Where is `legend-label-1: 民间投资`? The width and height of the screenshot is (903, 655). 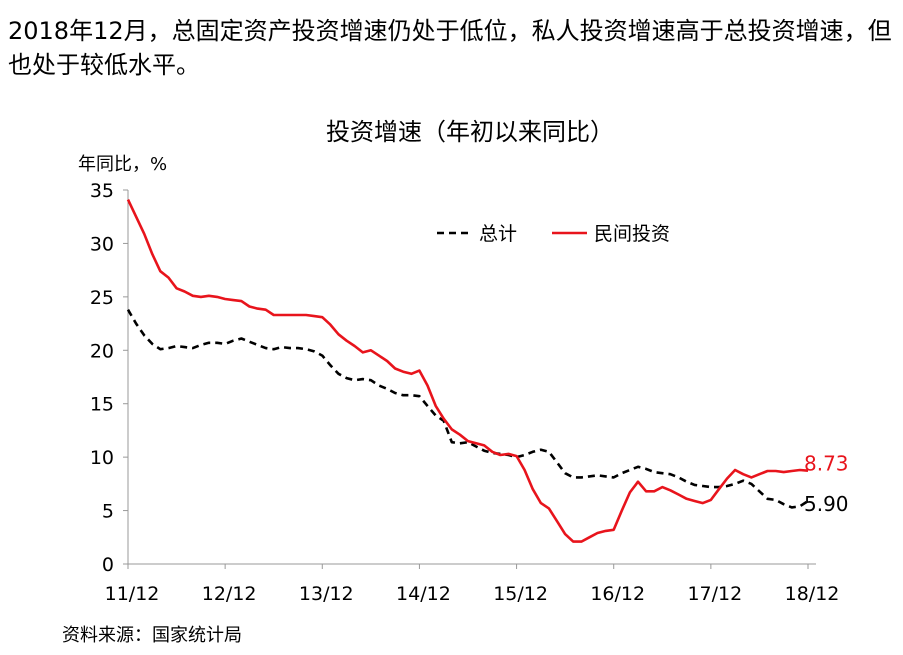
legend-label-1: 民间投资 is located at coordinates (632, 234).